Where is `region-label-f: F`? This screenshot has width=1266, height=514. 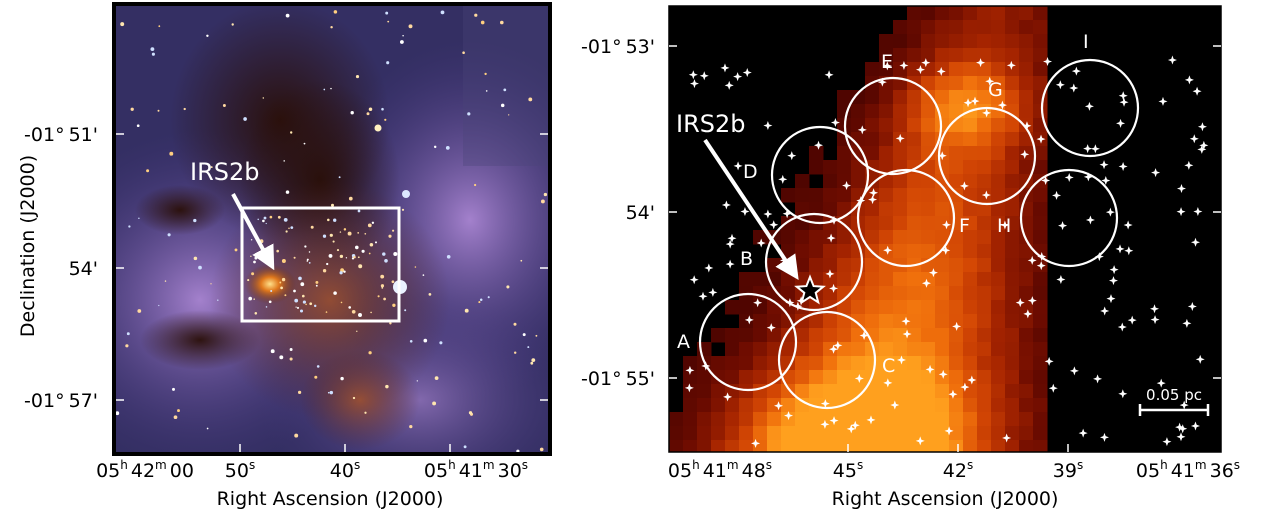 region-label-f: F is located at coordinates (964, 226).